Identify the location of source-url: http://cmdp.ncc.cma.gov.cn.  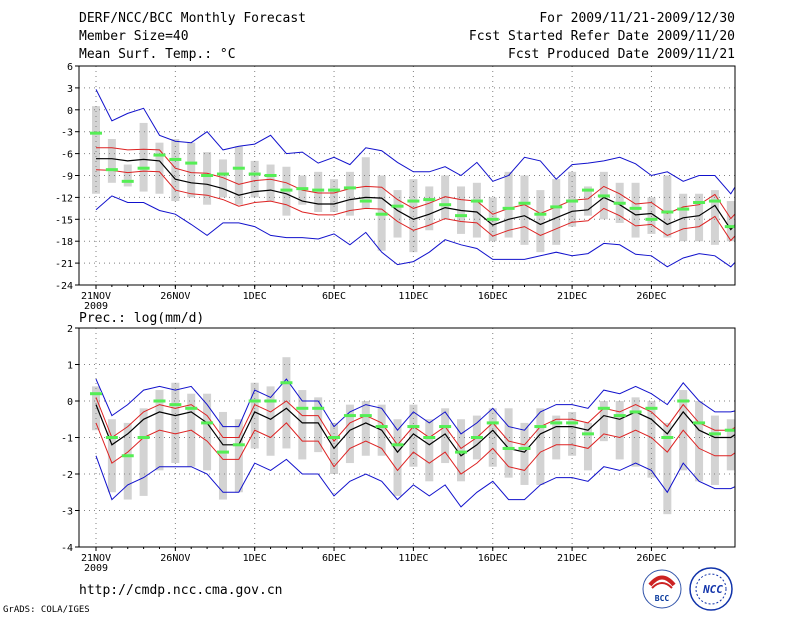
(181, 590).